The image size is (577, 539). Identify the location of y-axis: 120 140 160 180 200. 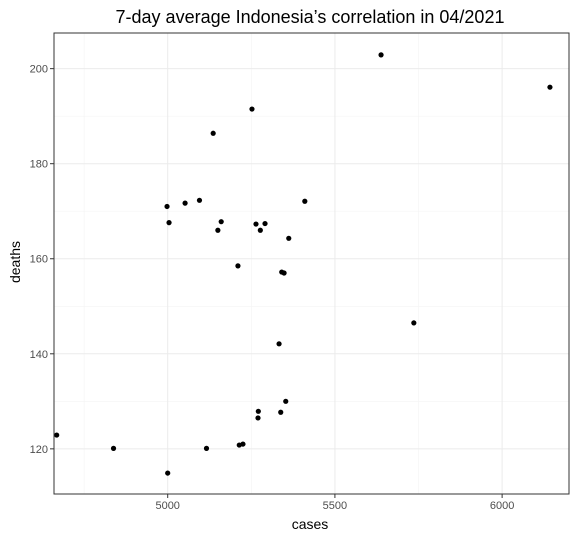
(42, 260).